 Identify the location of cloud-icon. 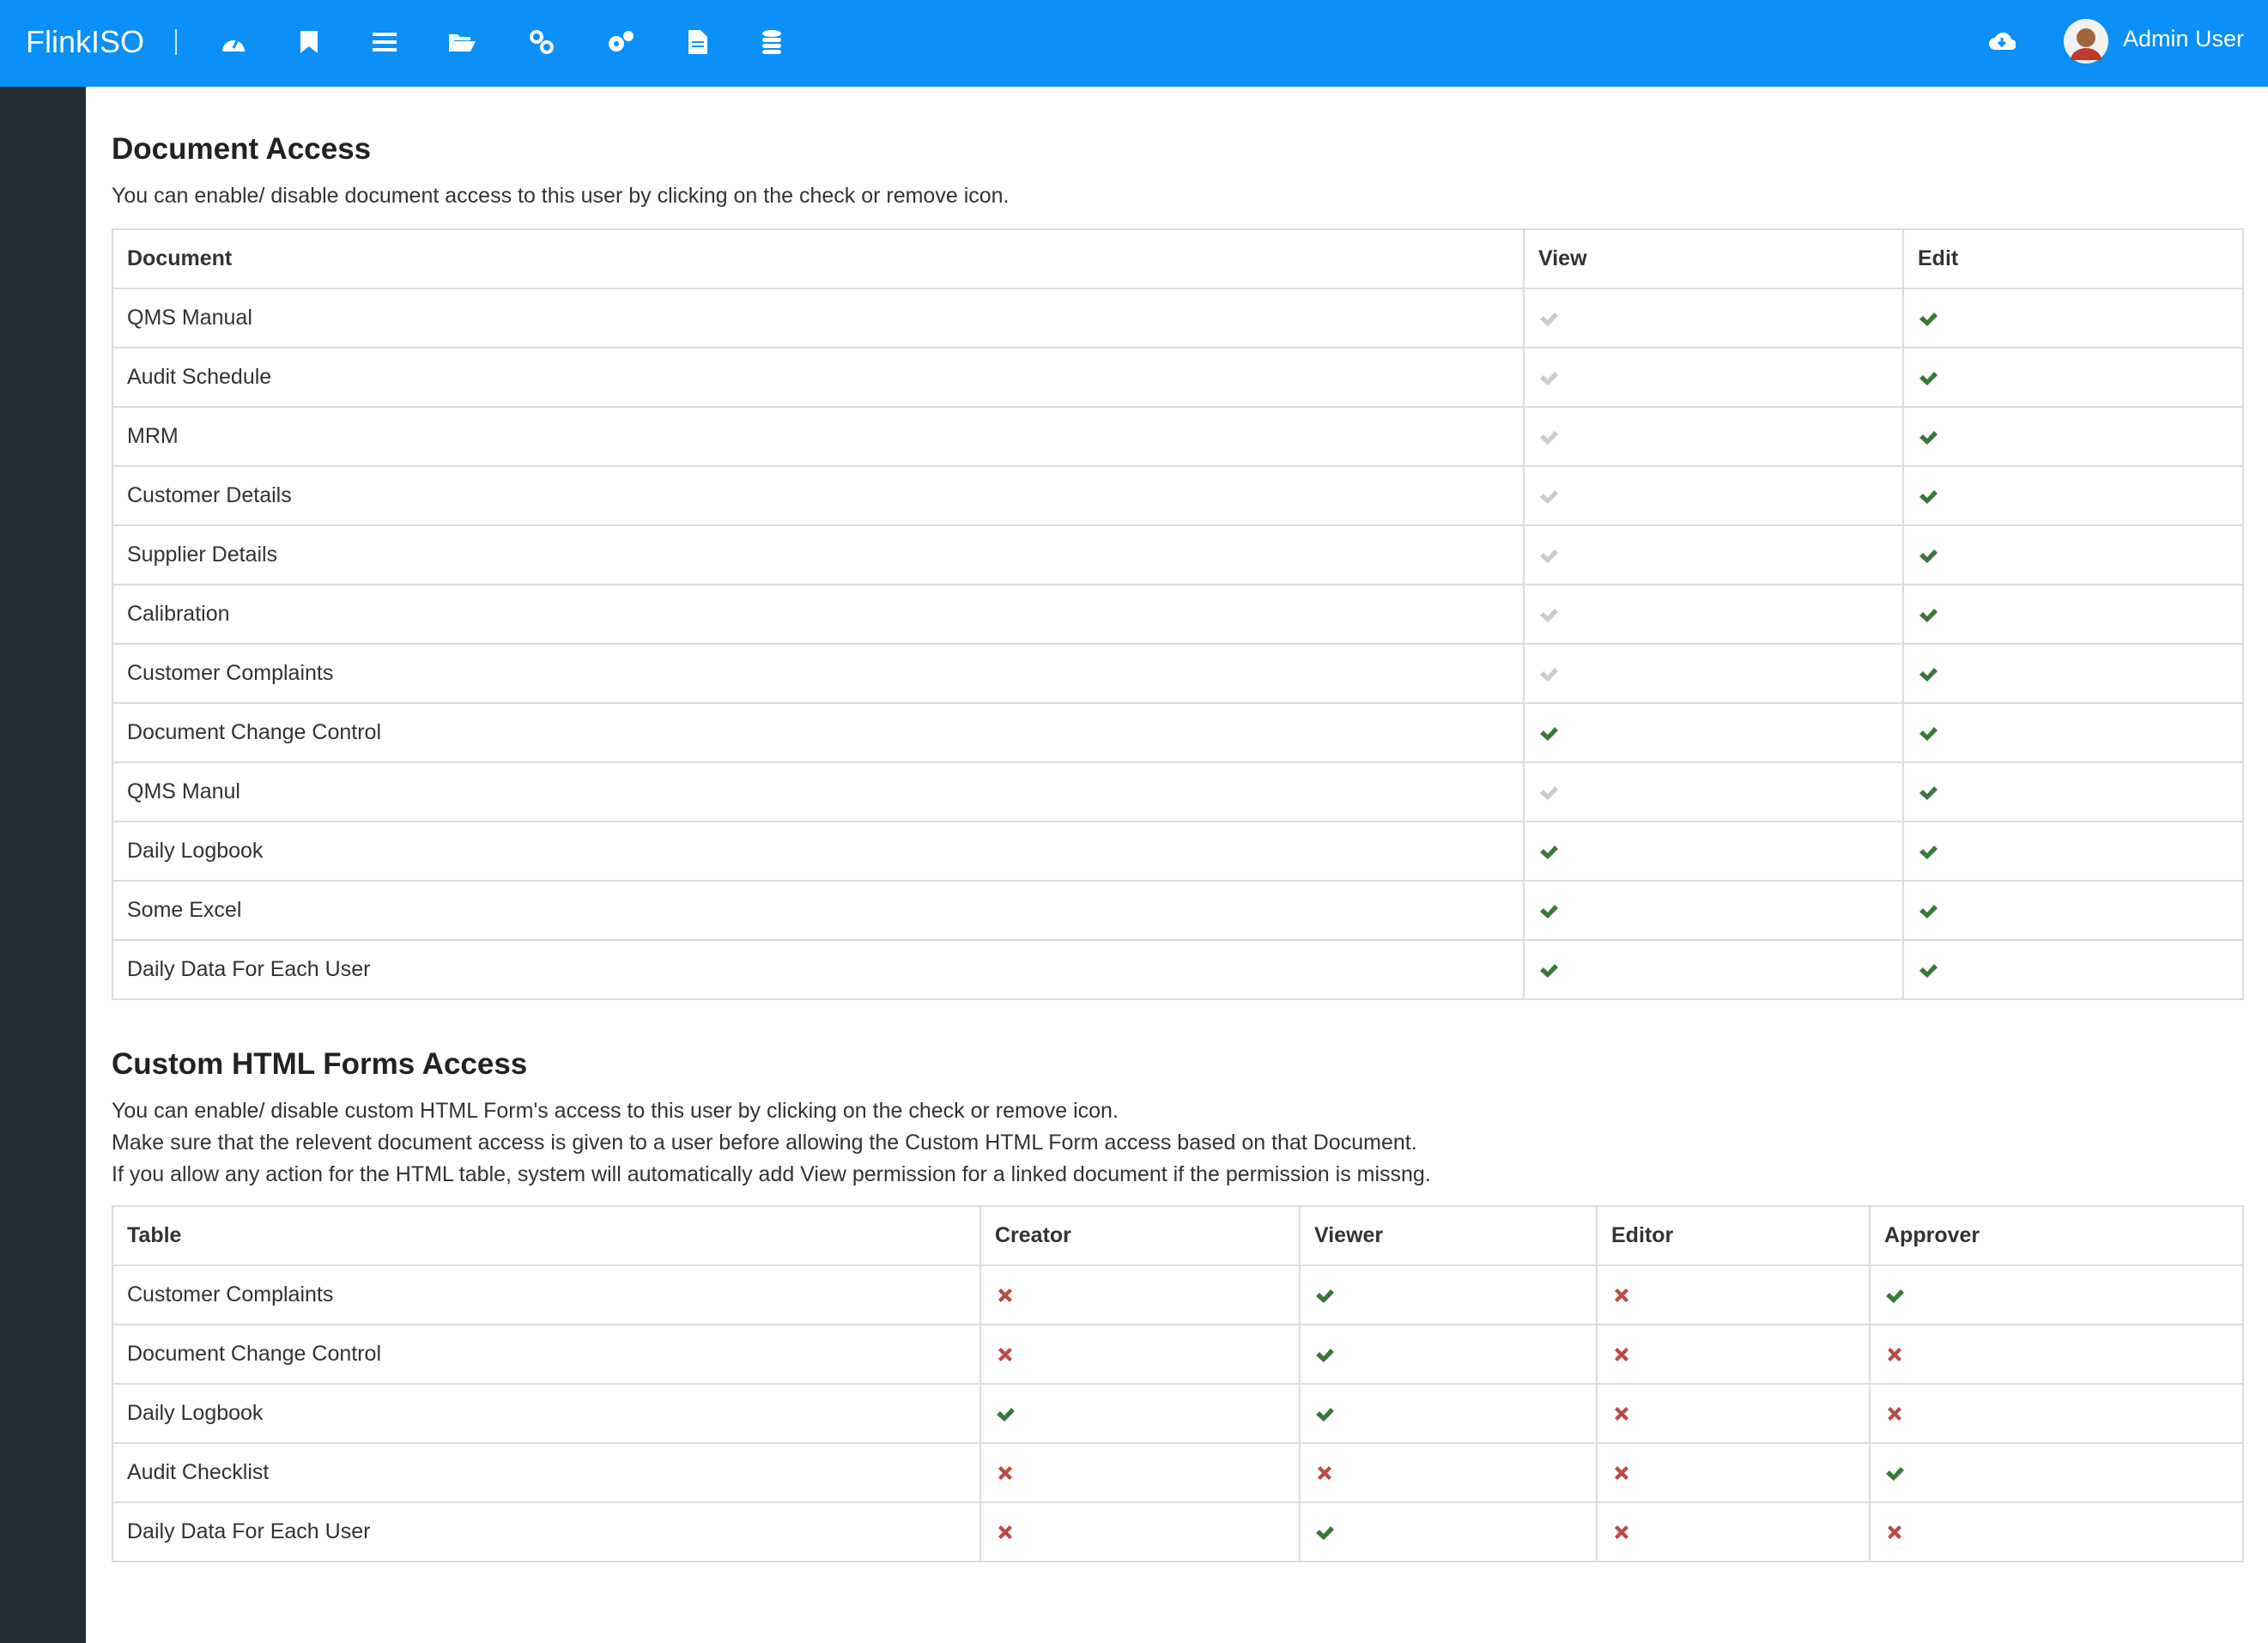
(2002, 40).